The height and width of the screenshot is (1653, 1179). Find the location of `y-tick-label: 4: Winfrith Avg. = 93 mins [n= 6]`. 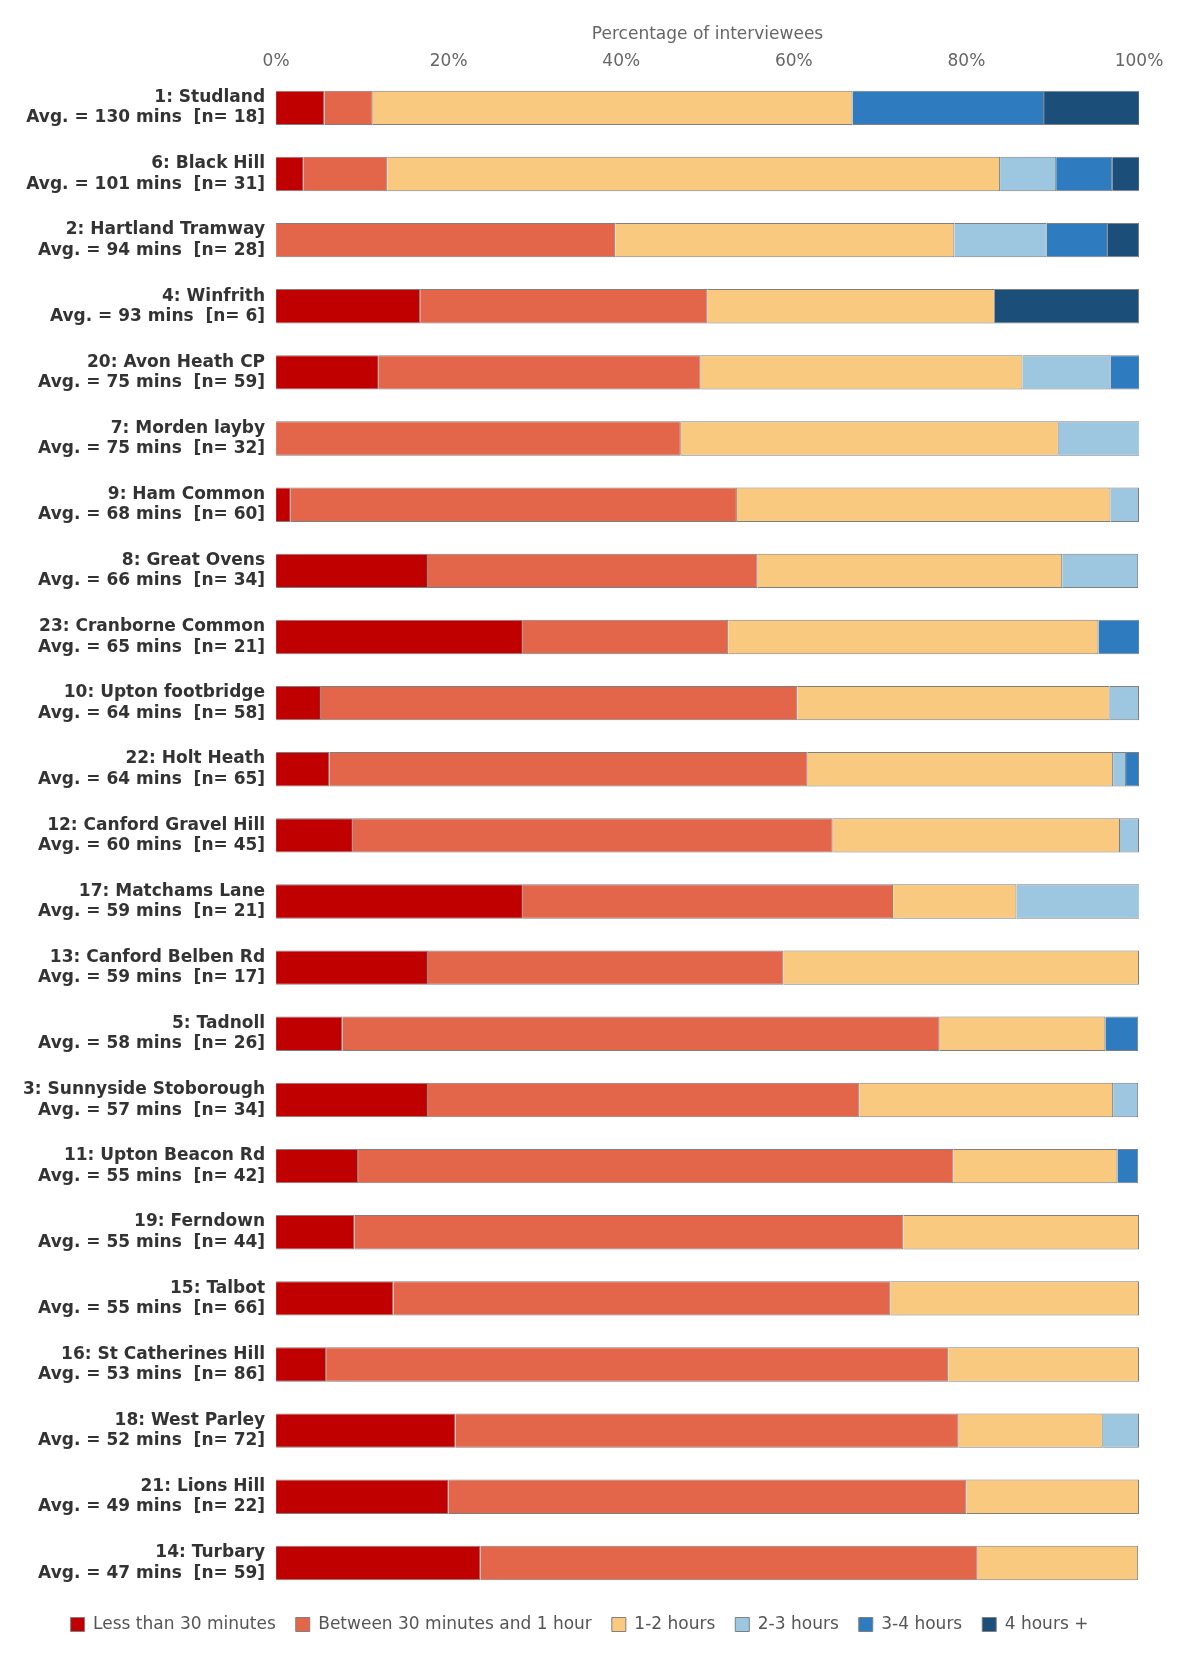

y-tick-label: 4: Winfrith Avg. = 93 mins [n= 6] is located at coordinates (157, 304).